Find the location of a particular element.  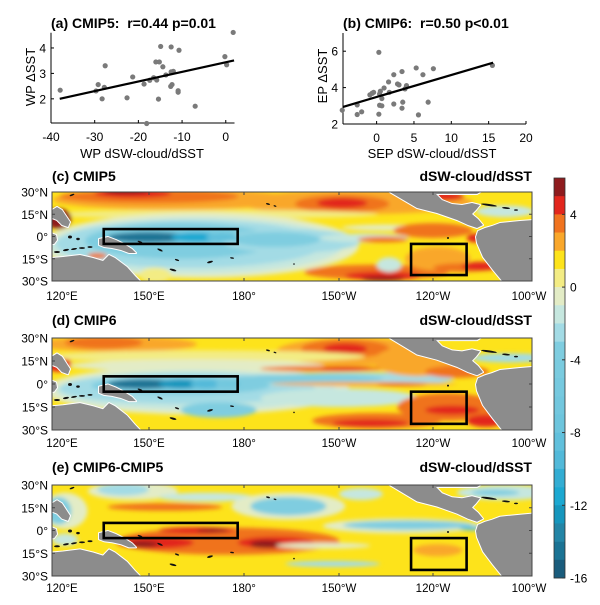

panel-d-lon-tick-label: 150°E is located at coordinates (149, 444).